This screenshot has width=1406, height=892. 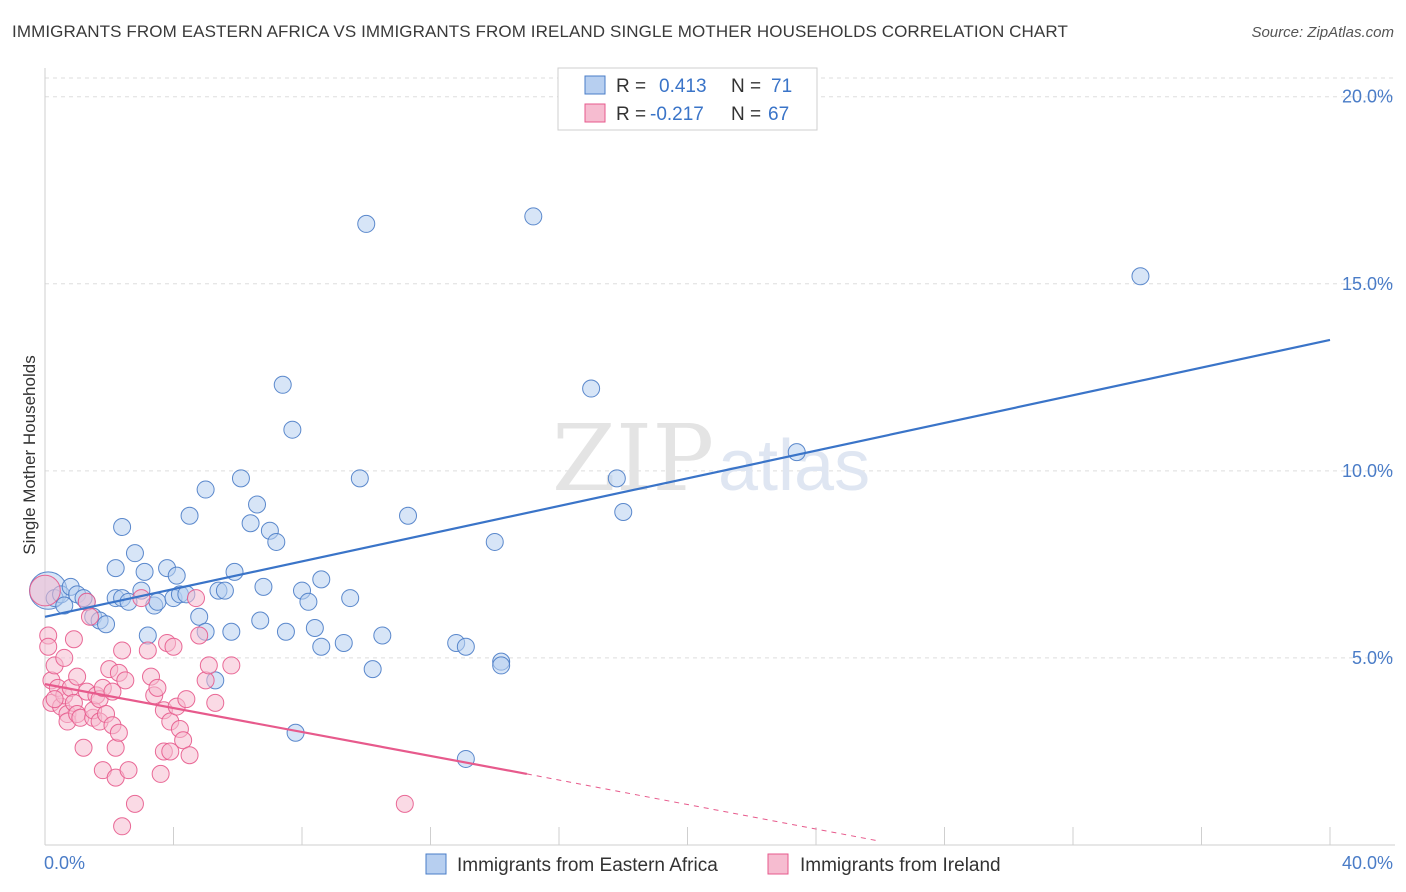 I want to click on x-tick-label-1: 40.0%, so click(x=1367, y=863).